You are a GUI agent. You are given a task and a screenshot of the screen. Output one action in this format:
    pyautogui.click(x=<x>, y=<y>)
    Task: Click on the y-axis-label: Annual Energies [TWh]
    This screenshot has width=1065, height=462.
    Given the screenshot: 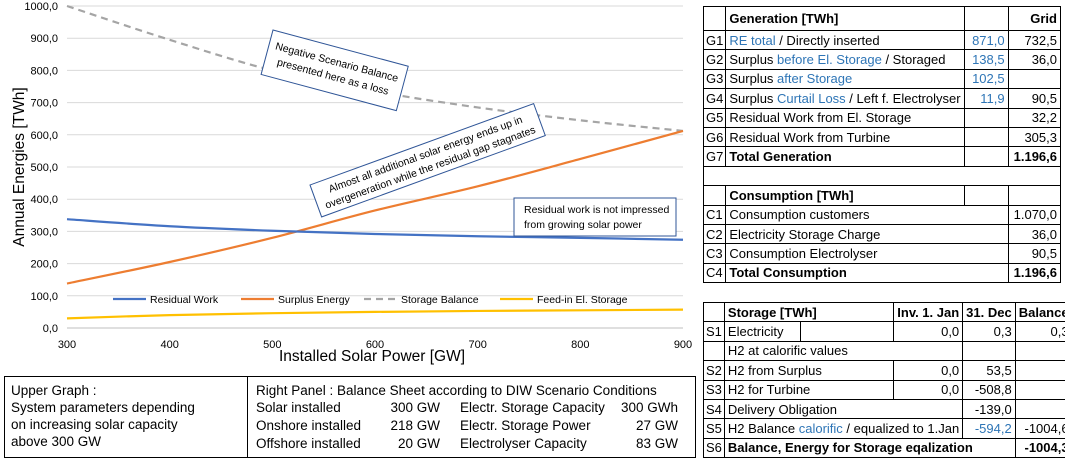 What is the action you would take?
    pyautogui.click(x=19, y=166)
    